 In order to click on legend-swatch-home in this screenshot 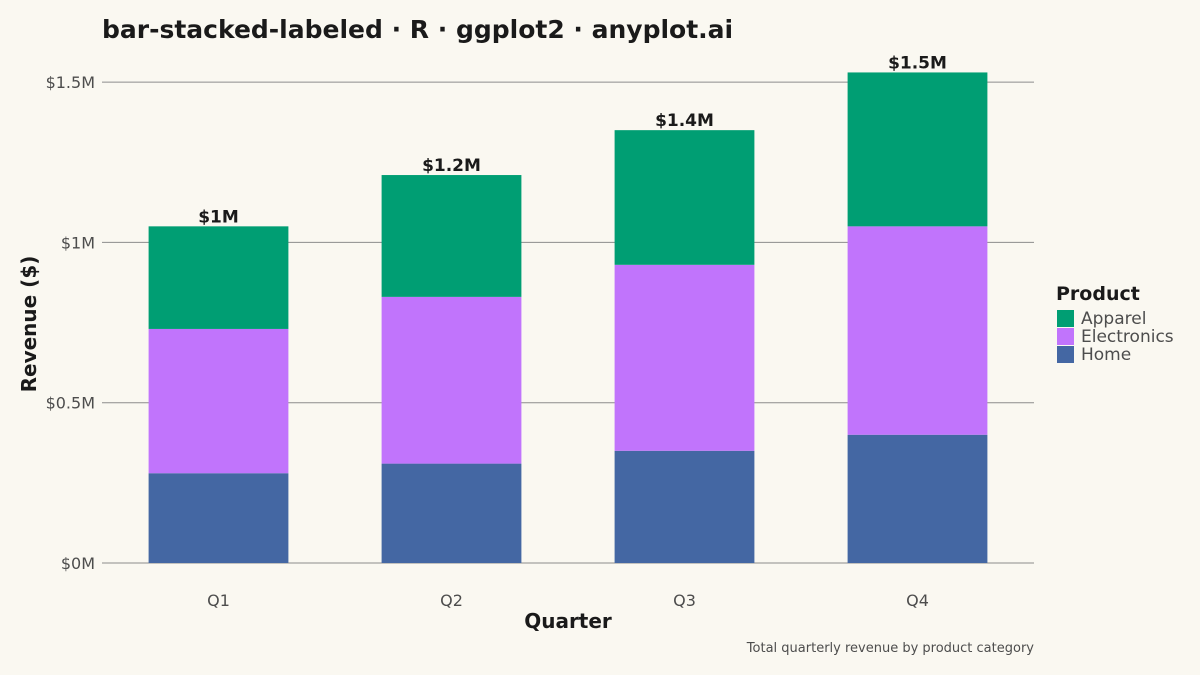, I will do `click(1065, 354)`.